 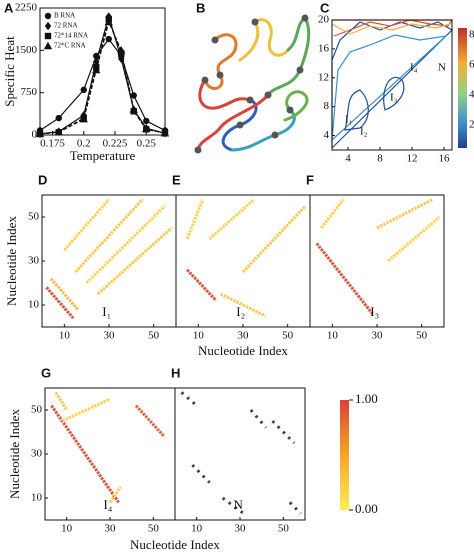 What do you see at coordinates (252, 84) in the screenshot?
I see `rna-structure` at bounding box center [252, 84].